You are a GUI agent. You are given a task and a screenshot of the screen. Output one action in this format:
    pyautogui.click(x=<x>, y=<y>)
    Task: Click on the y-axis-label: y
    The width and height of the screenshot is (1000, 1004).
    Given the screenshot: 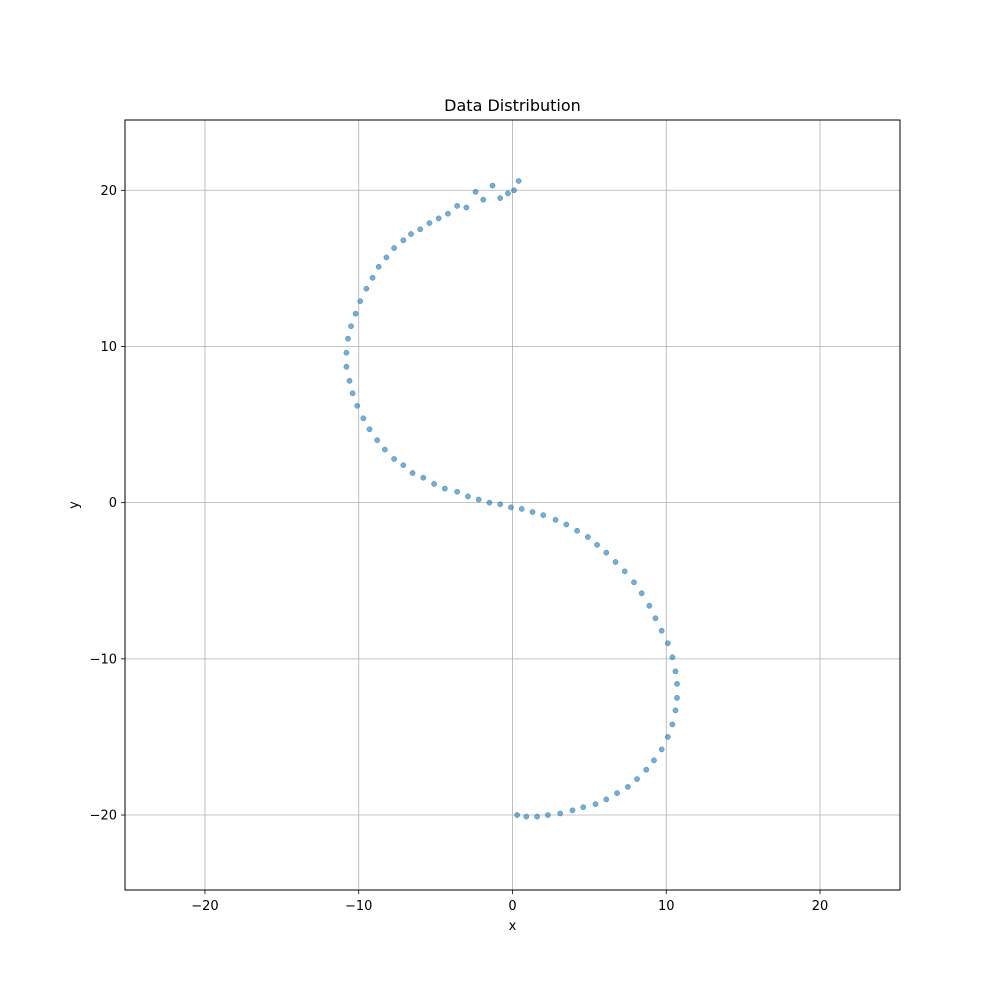 What is the action you would take?
    pyautogui.click(x=74, y=505)
    